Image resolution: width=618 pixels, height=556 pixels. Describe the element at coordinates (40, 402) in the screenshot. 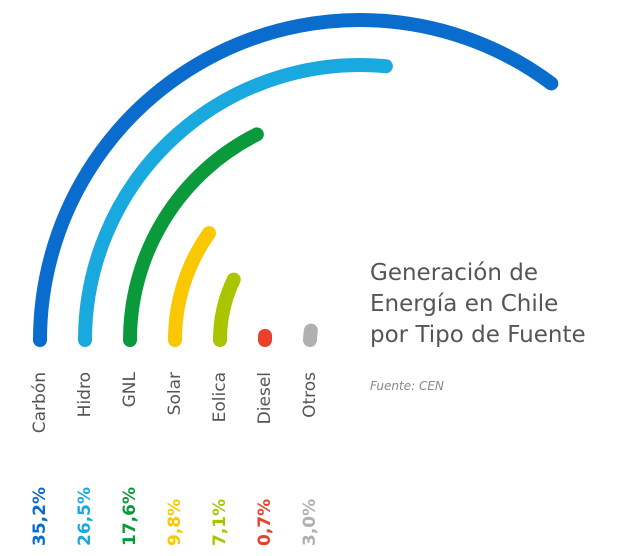

I see `category-label: Carbón` at that location.